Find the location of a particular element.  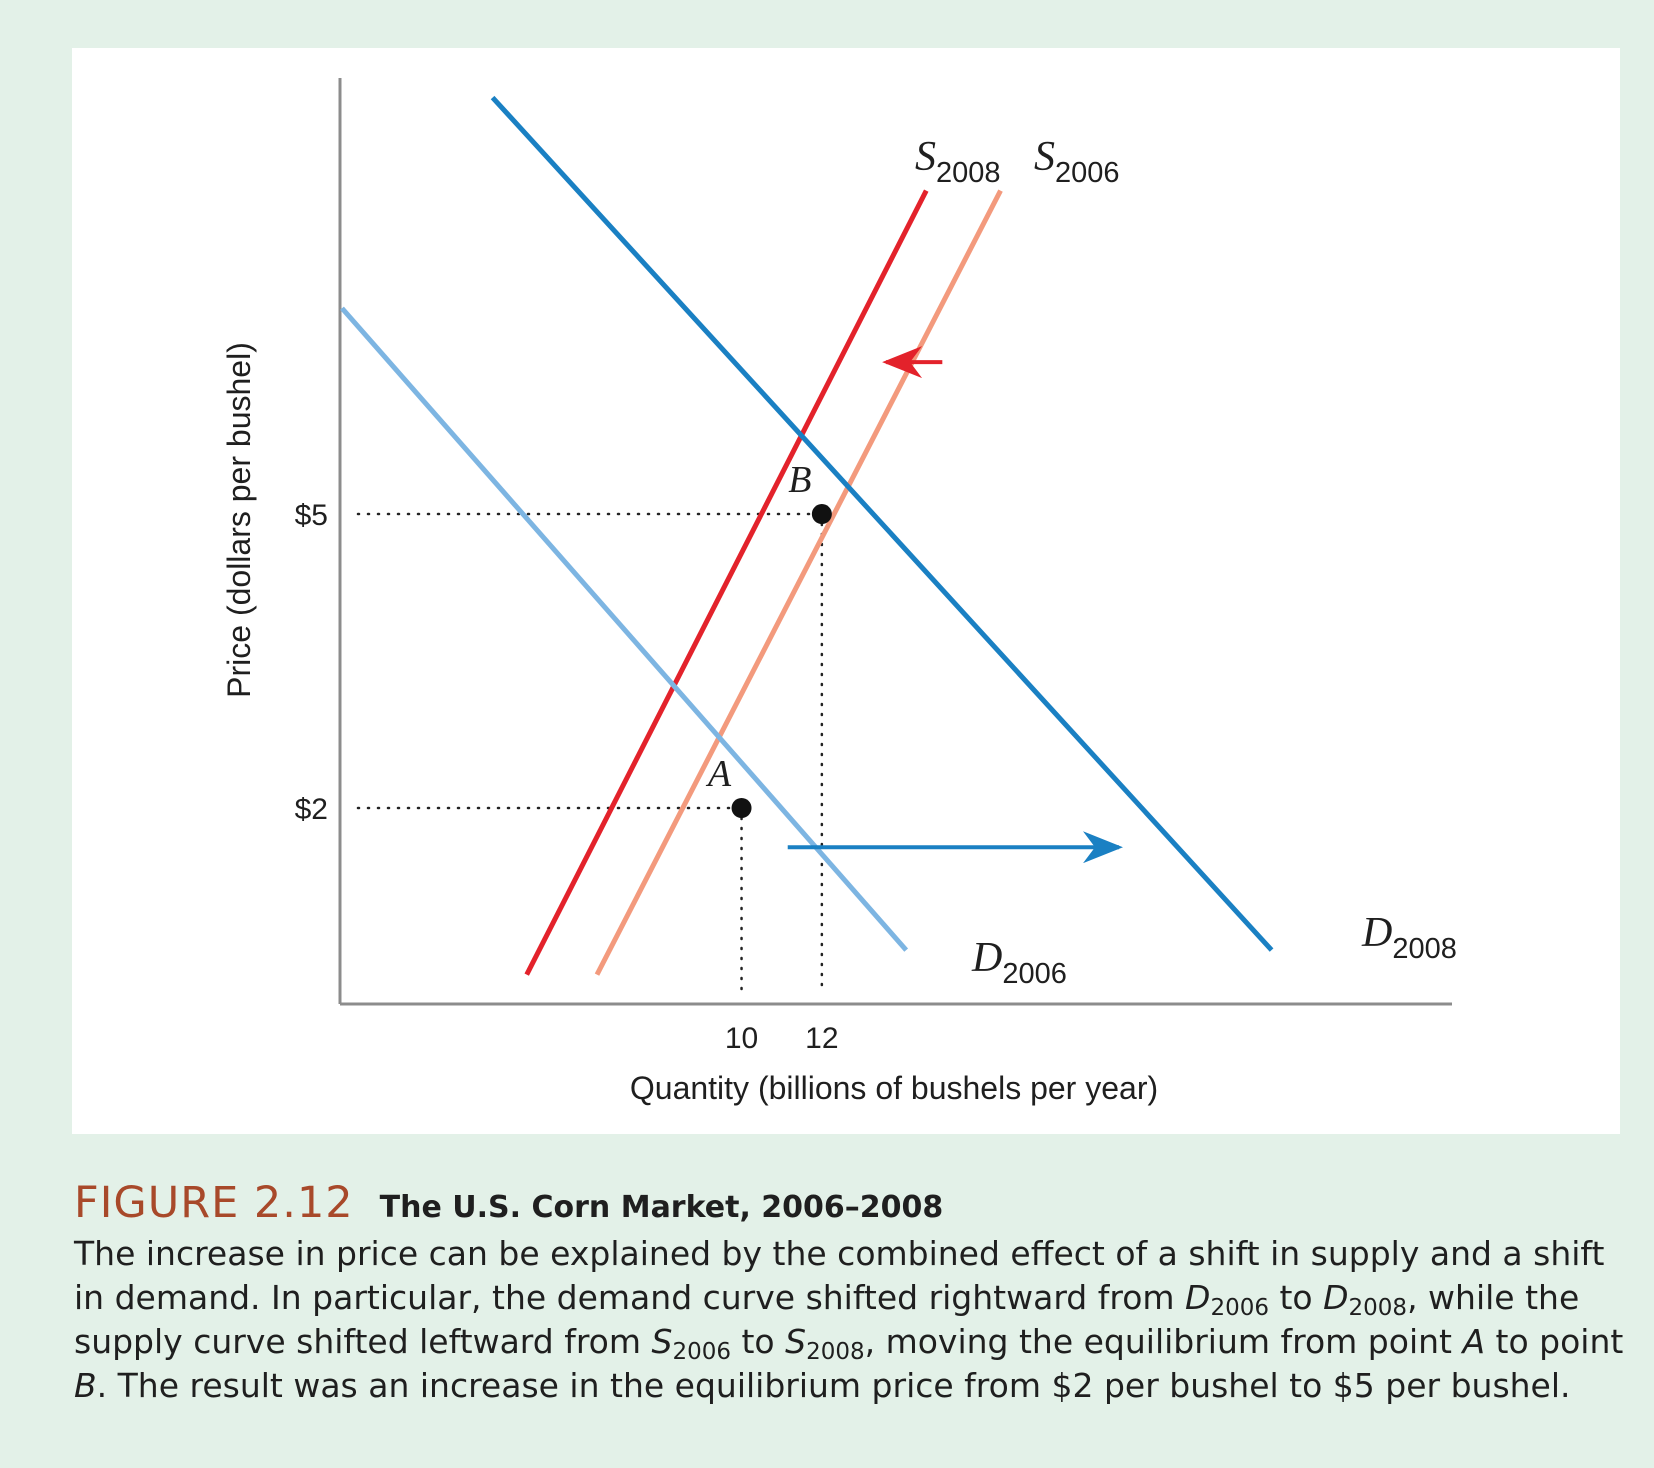

y-axis-label: Price (dollars per bushel) is located at coordinates (239, 520).